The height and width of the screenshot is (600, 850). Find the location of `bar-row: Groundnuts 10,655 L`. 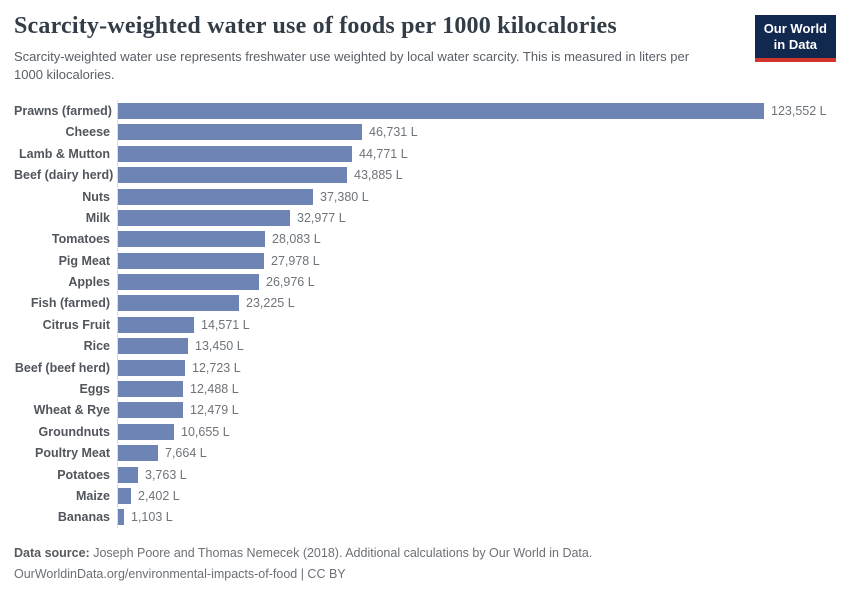

bar-row: Groundnuts 10,655 L is located at coordinates (425, 432).